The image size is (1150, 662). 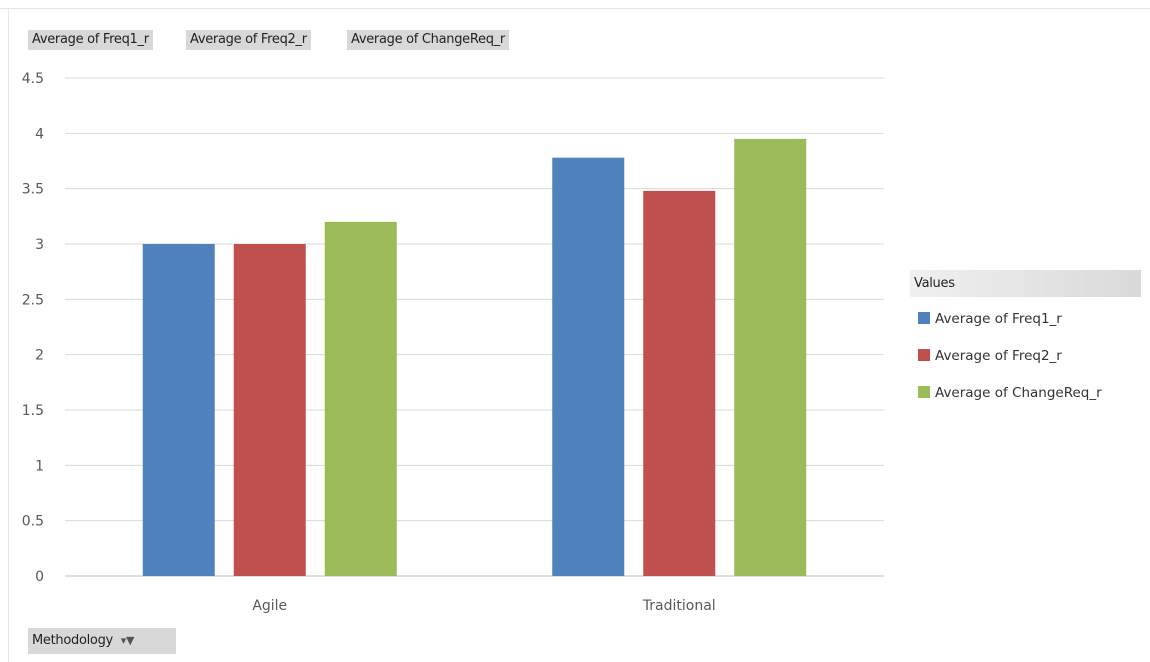 I want to click on y-tick-label: 1, so click(x=39, y=466).